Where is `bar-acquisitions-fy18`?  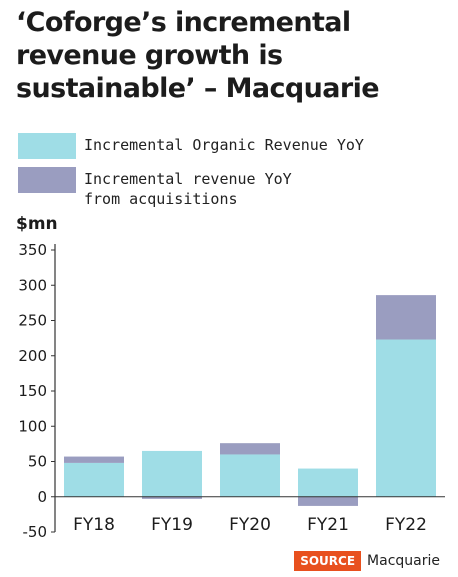
bar-acquisitions-fy18 is located at coordinates (94, 459).